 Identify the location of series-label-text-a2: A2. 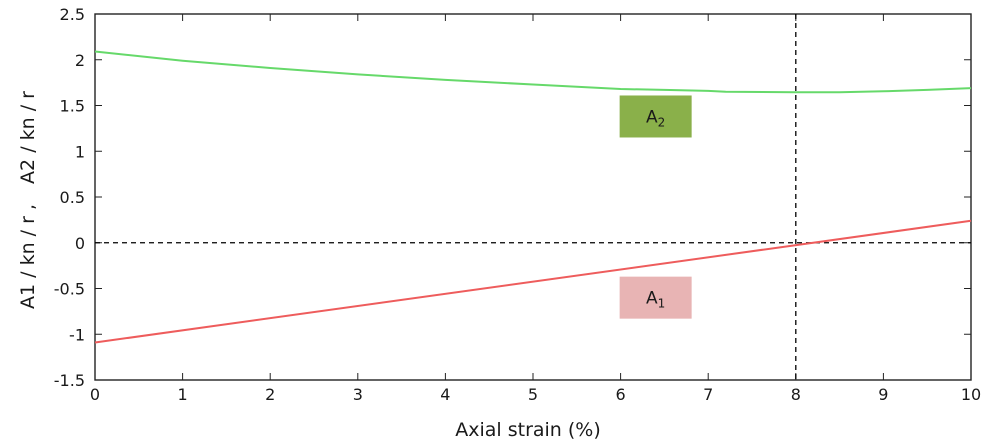
(655, 118).